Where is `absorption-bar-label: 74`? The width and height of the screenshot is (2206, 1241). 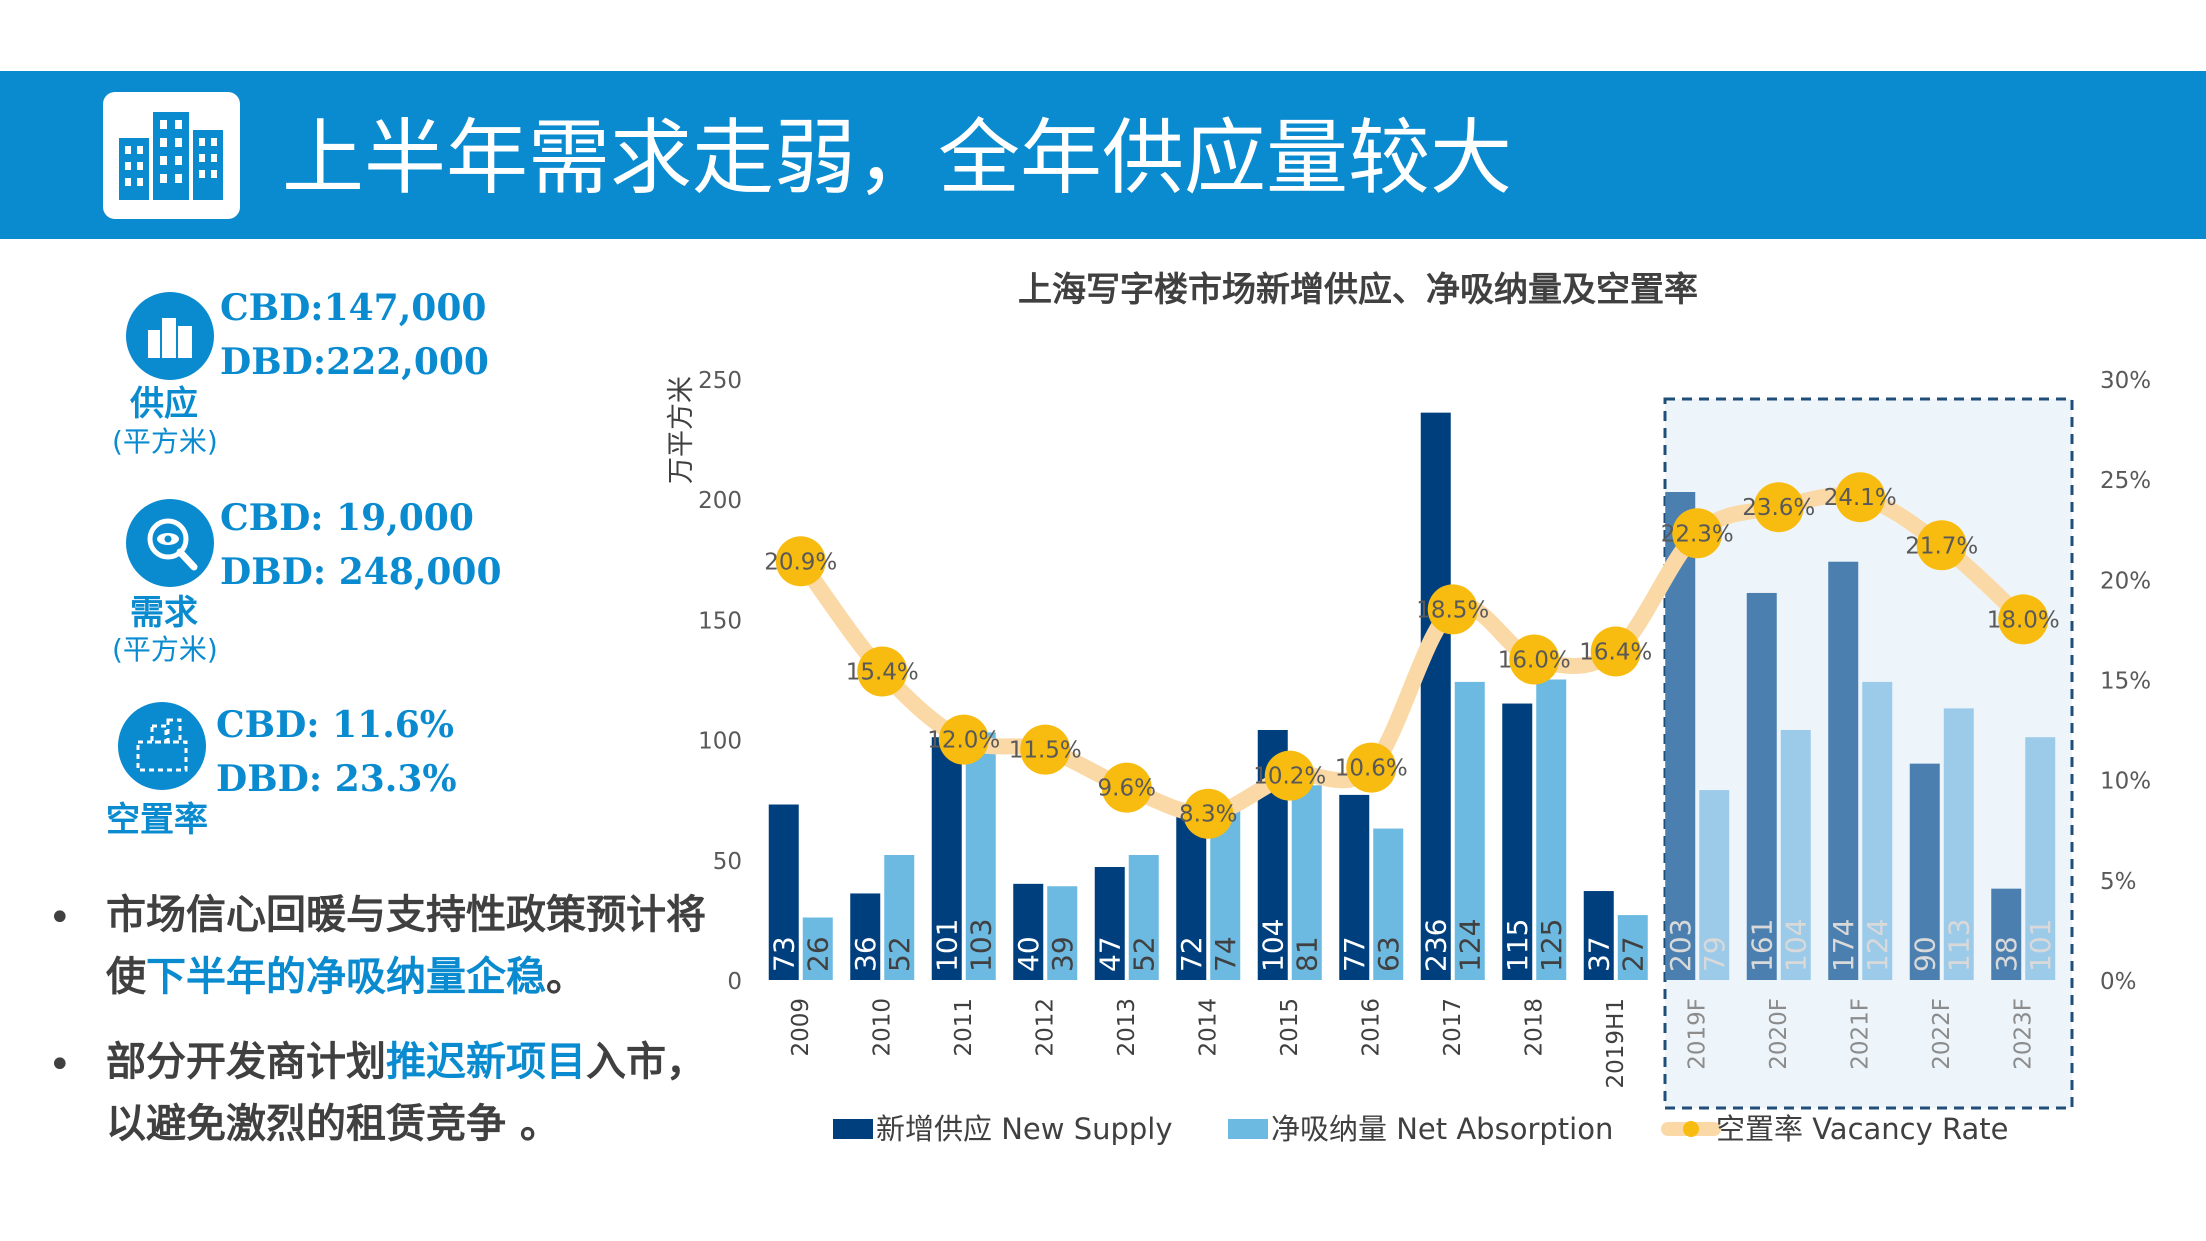
absorption-bar-label: 74 is located at coordinates (1225, 954).